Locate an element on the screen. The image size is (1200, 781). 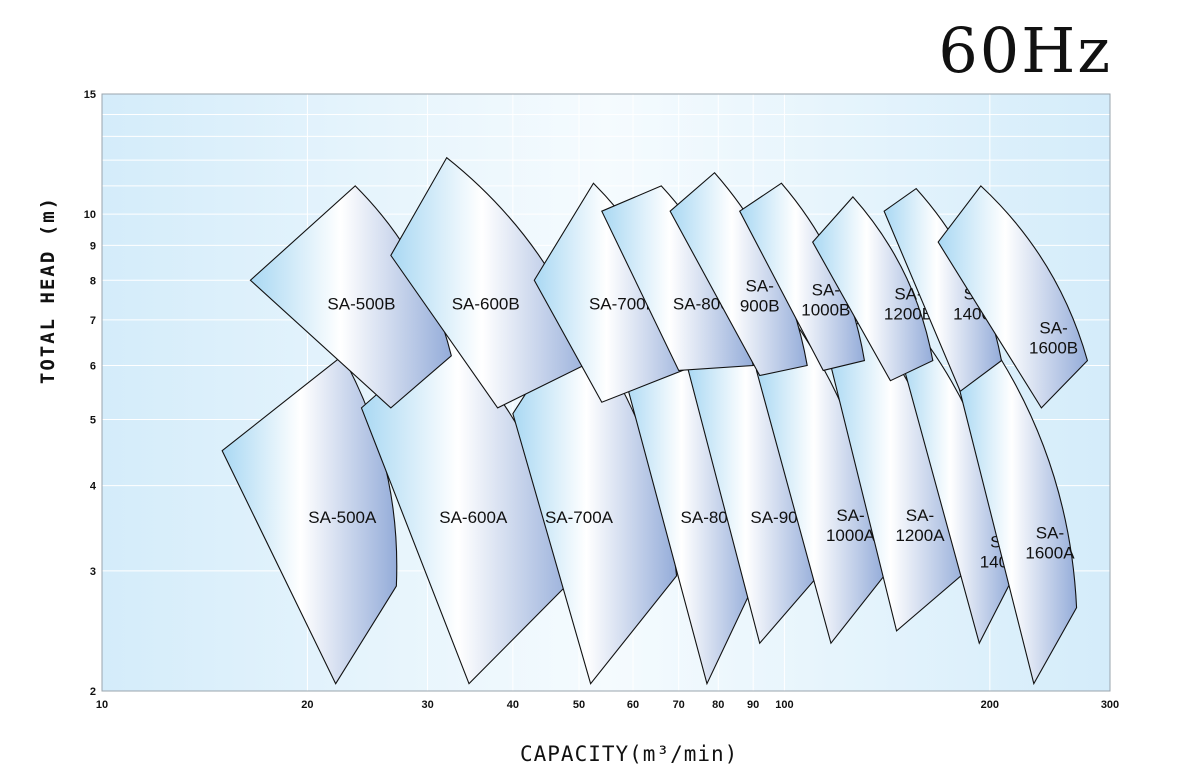
region-sa-1200a: SA-1200A is located at coordinates (897, 473).